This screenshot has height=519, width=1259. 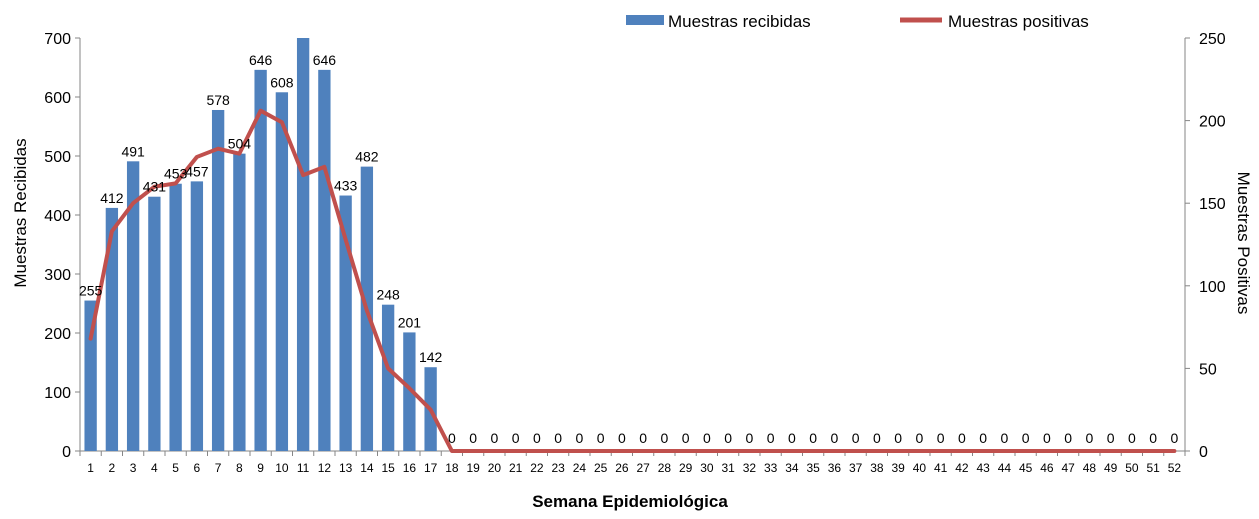 What do you see at coordinates (962, 468) in the screenshot?
I see `x-tick-label: 42` at bounding box center [962, 468].